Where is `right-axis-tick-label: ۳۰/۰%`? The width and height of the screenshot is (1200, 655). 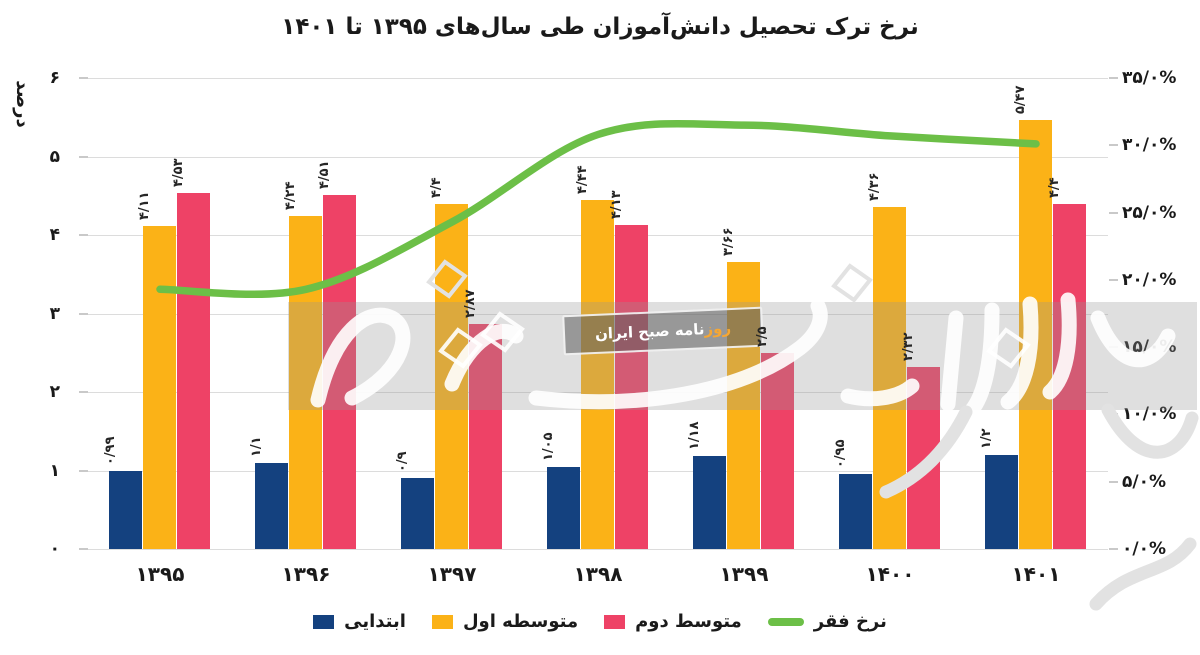
right-axis-tick-label: ۳۰/۰% is located at coordinates (1149, 145).